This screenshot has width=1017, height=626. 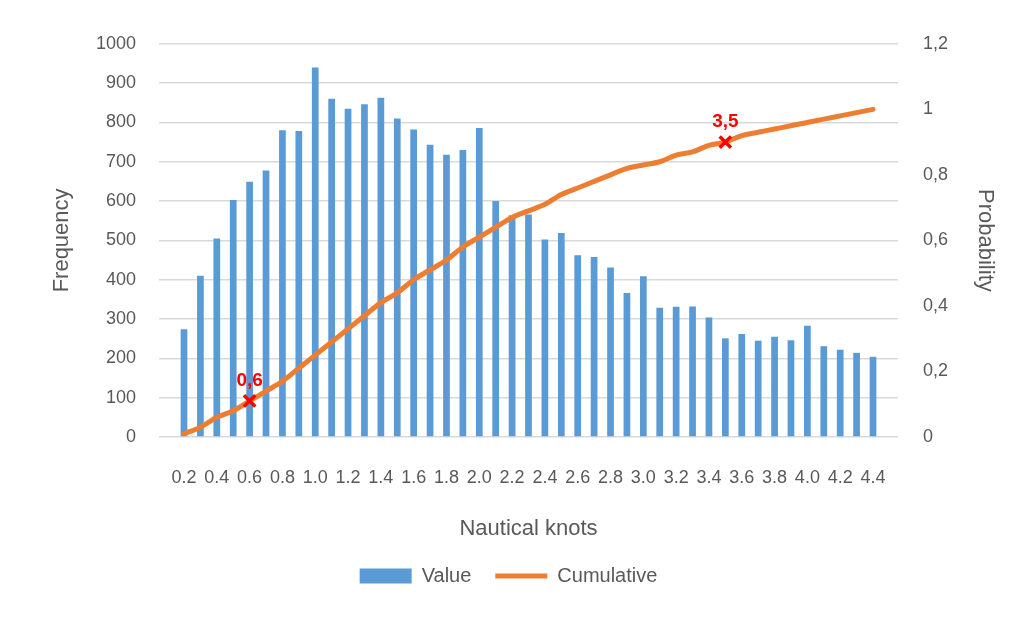 I want to click on x-tick-label: 2.6, so click(x=578, y=476).